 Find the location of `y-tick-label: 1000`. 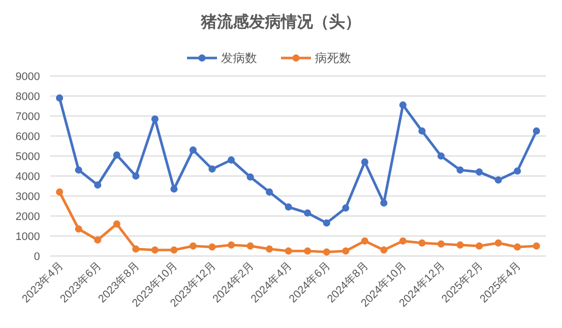

y-tick-label: 1000 is located at coordinates (28, 237).